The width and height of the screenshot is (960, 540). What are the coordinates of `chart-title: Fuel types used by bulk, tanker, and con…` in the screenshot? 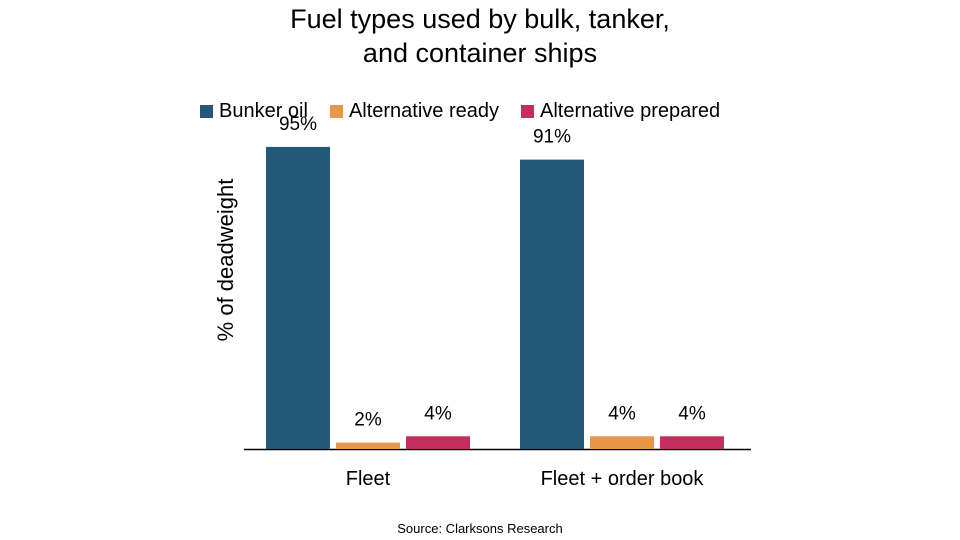 It's located at (480, 36).